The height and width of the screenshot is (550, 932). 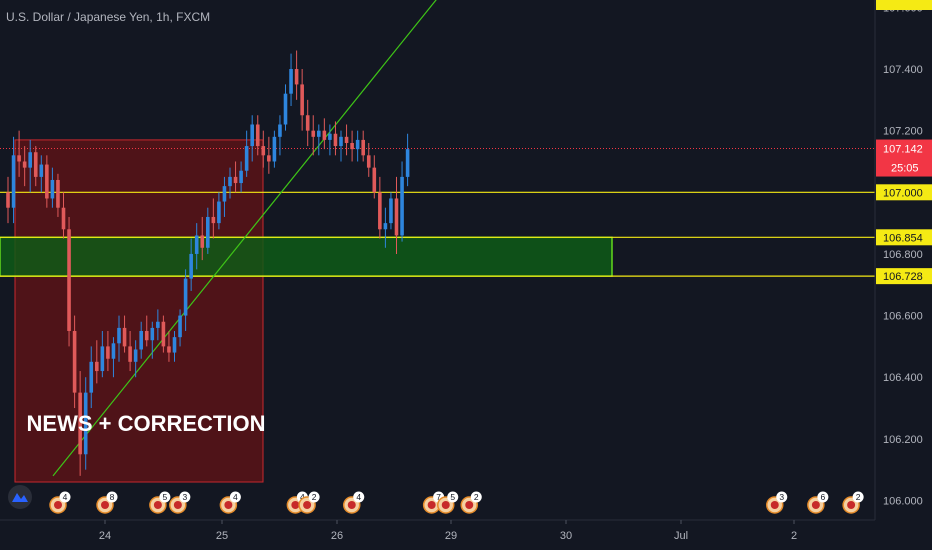 What do you see at coordinates (566, 536) in the screenshot?
I see `x-tick-label: 30` at bounding box center [566, 536].